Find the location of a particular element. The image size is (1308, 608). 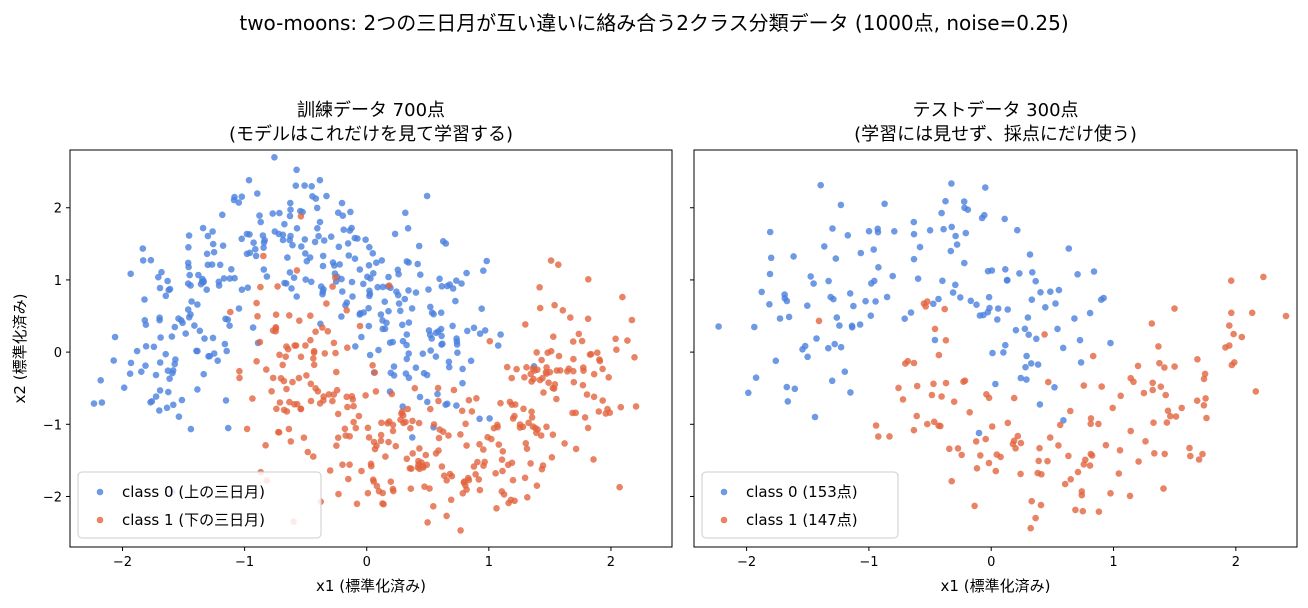

train-legend-marker-class0 is located at coordinates (100, 492).